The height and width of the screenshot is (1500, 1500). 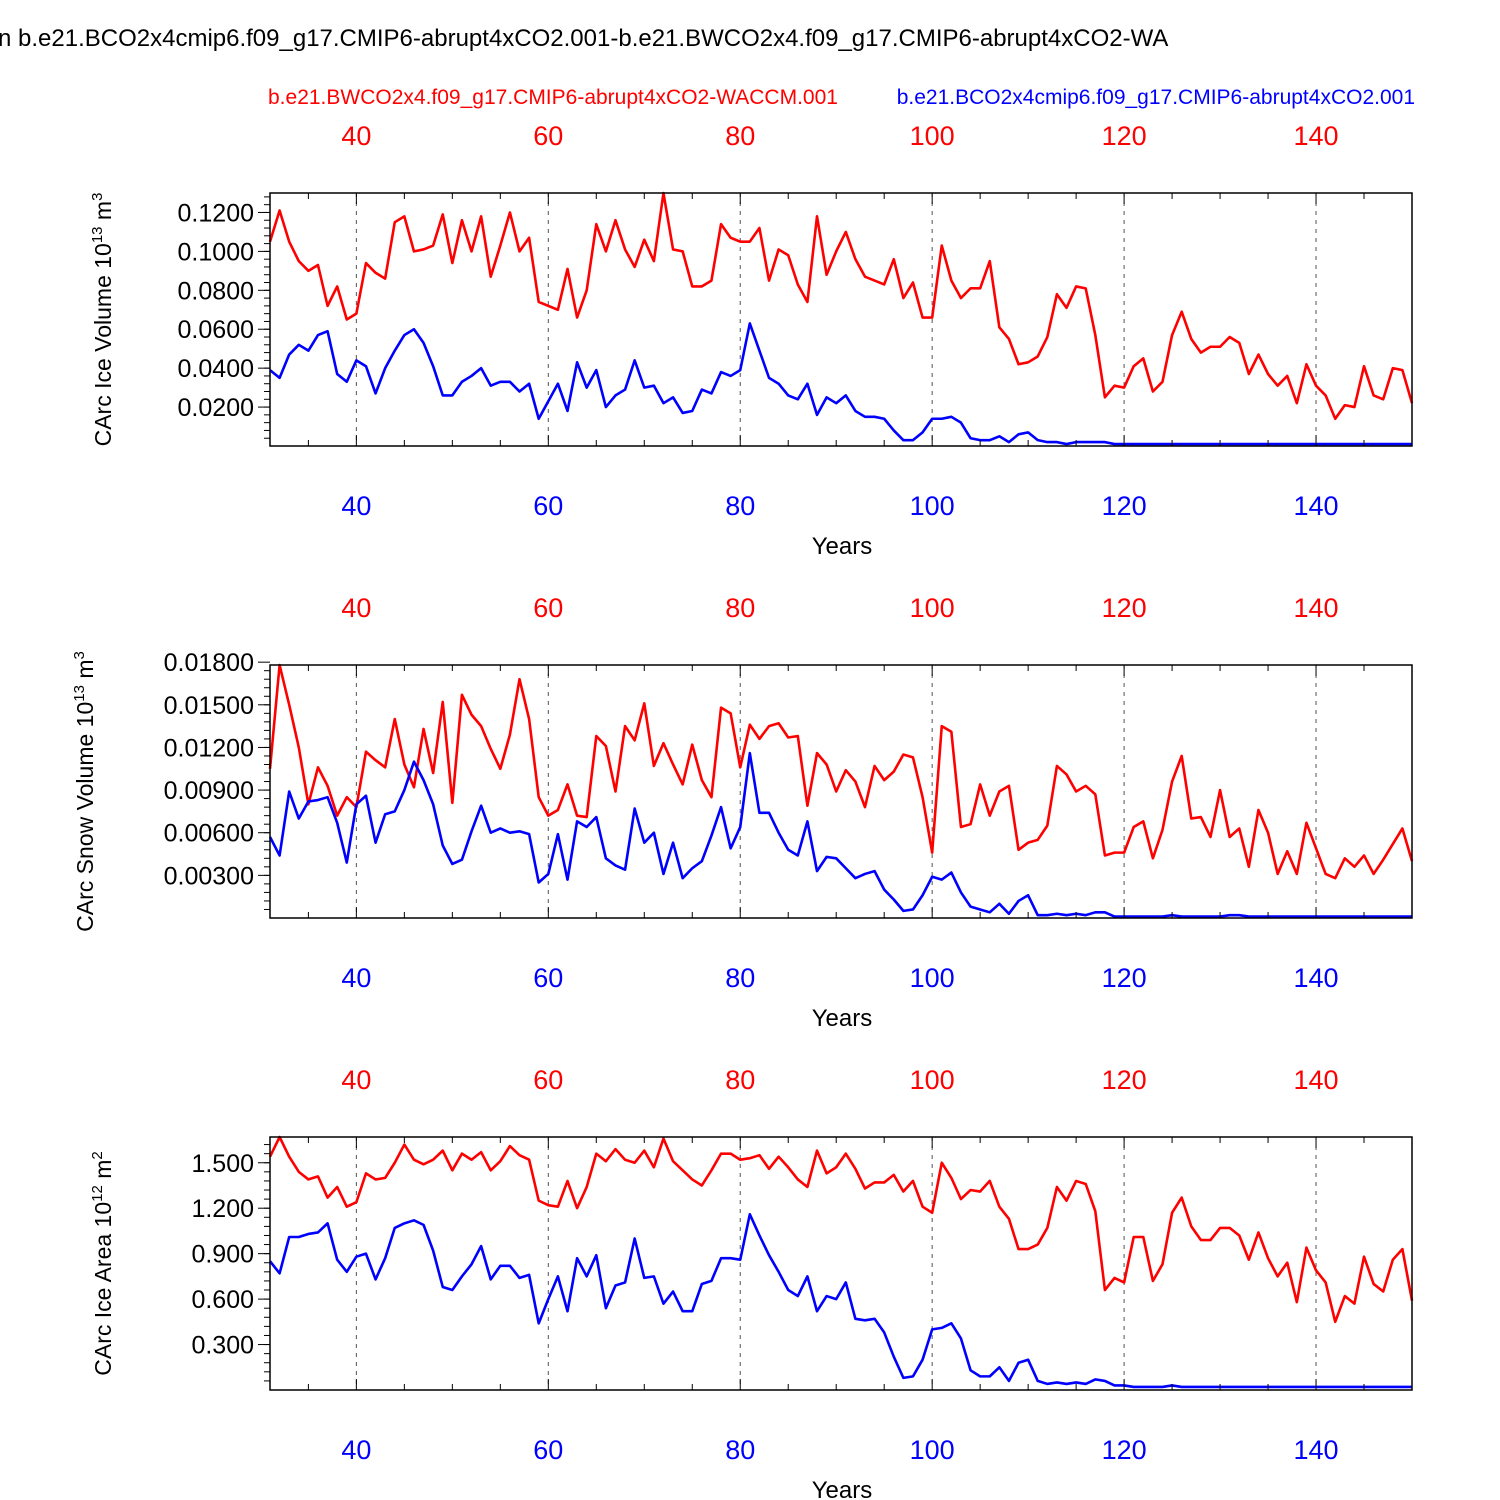 I want to click on y-tick-label: 0.01800, so click(x=209, y=663).